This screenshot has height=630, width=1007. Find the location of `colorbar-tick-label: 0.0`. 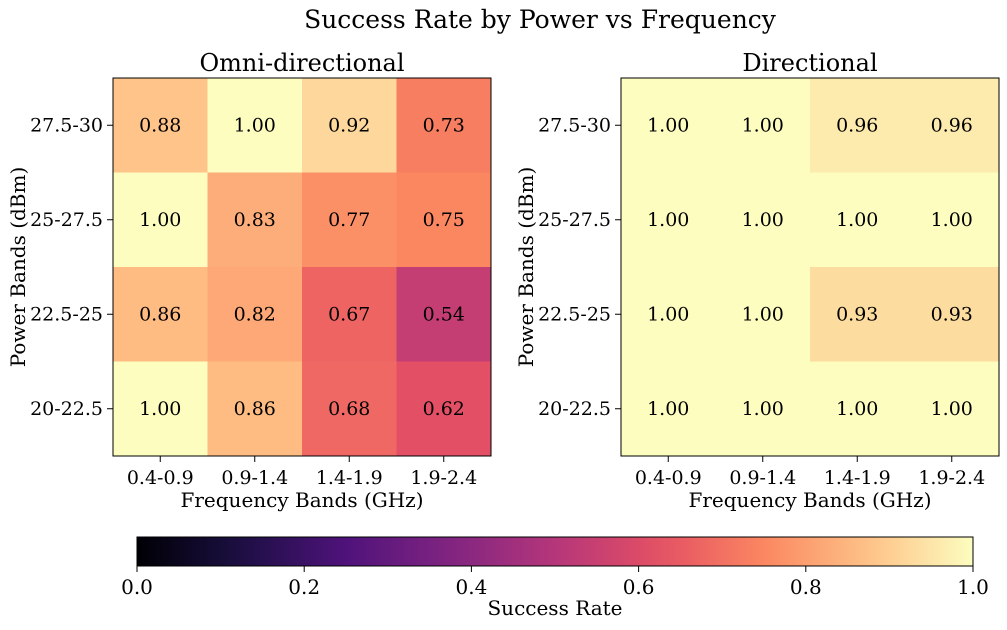

colorbar-tick-label: 0.0 is located at coordinates (137, 587).